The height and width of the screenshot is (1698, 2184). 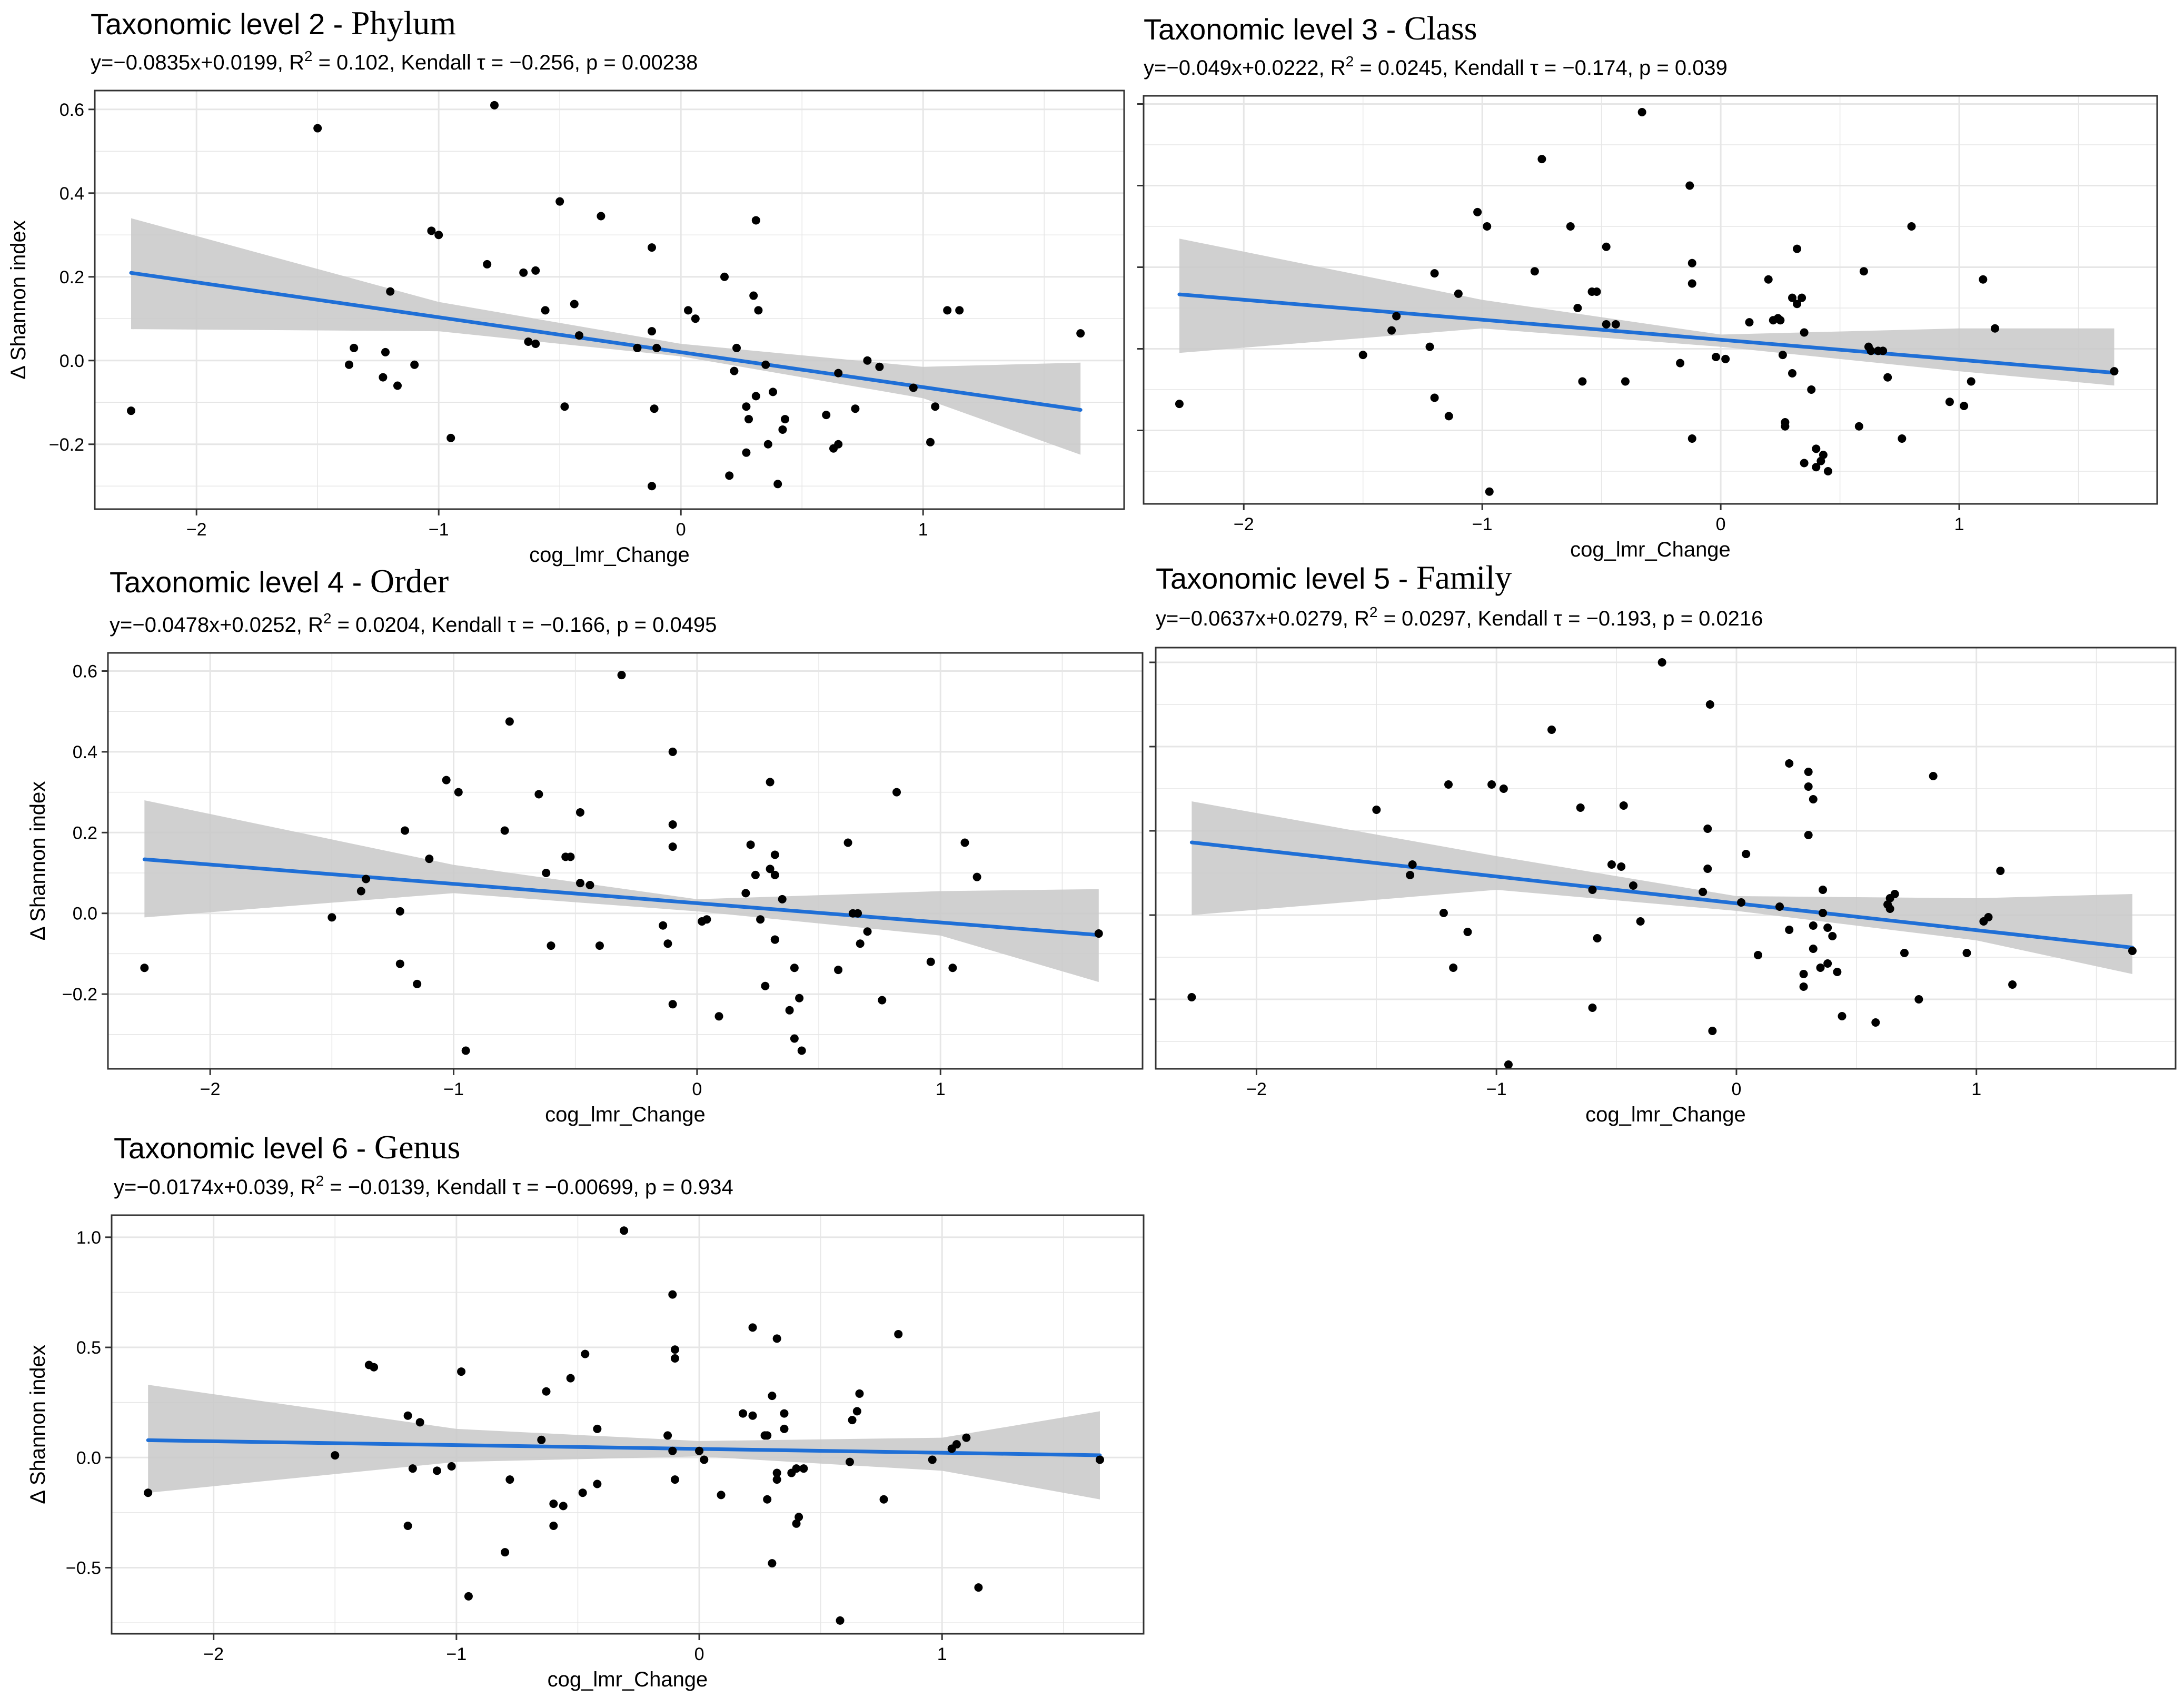 What do you see at coordinates (1244, 524) in the screenshot?
I see `x-tick-label: −2` at bounding box center [1244, 524].